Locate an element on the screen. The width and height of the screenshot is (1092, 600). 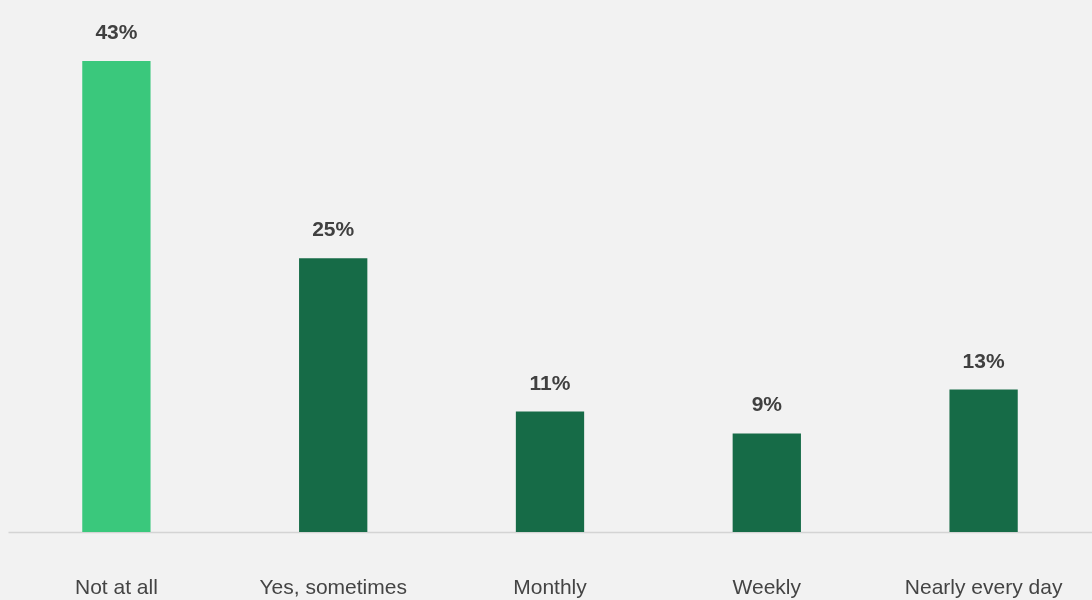
x-tick-label: Not at all is located at coordinates (116, 586).